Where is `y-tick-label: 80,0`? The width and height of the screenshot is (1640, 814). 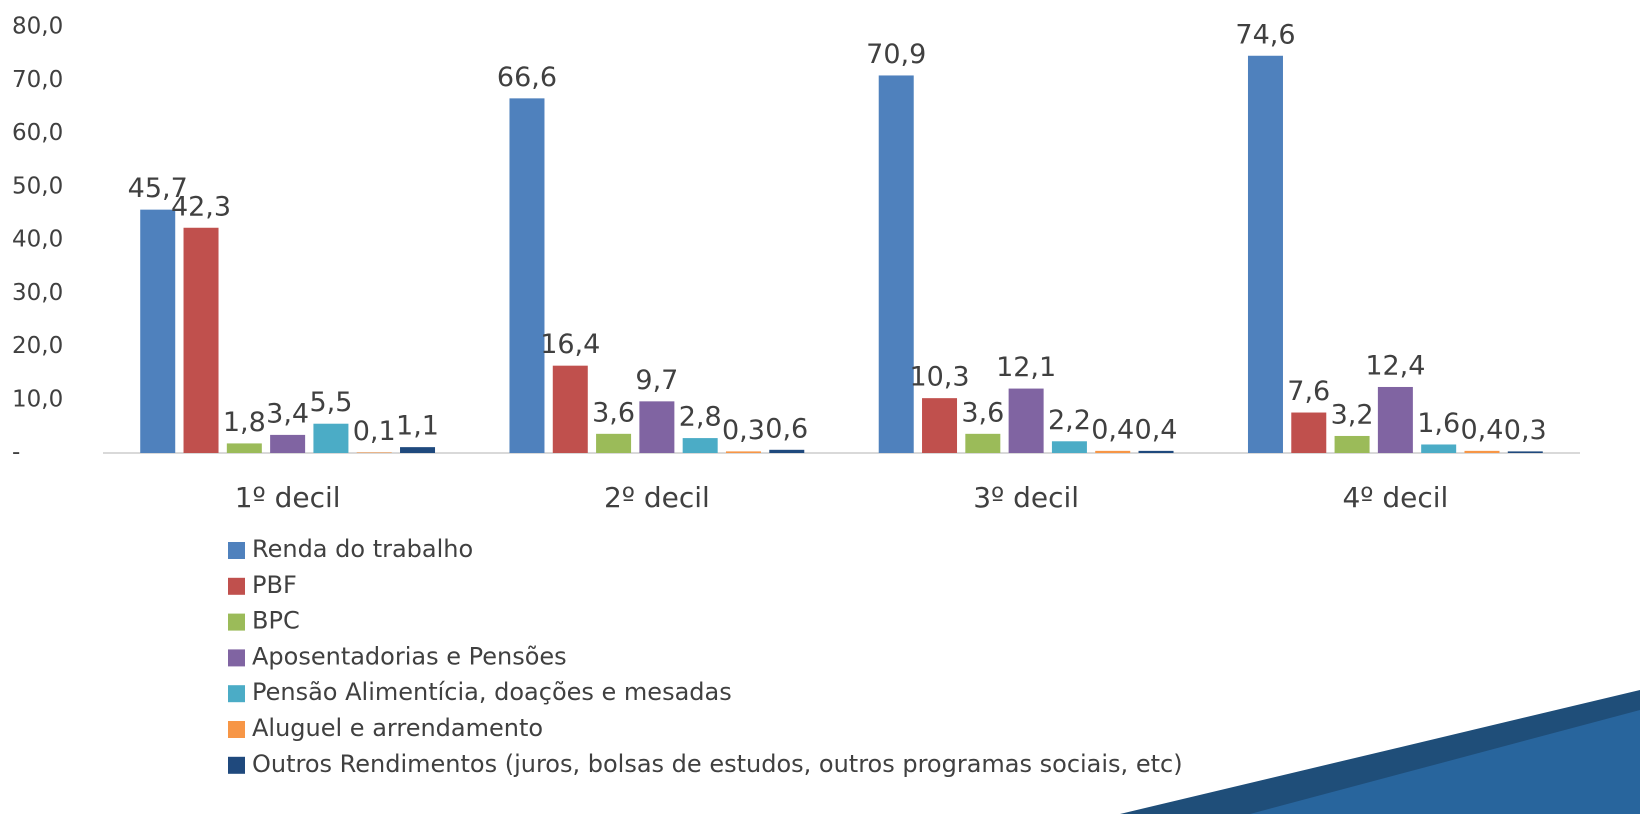
y-tick-label: 80,0 is located at coordinates (37, 27).